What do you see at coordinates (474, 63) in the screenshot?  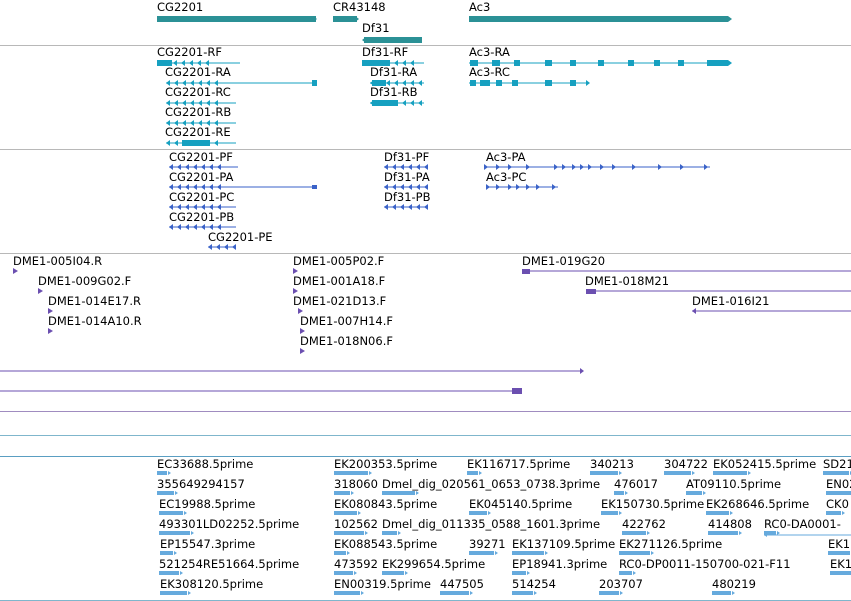 I see `transcript-ac3-ra-exon` at bounding box center [474, 63].